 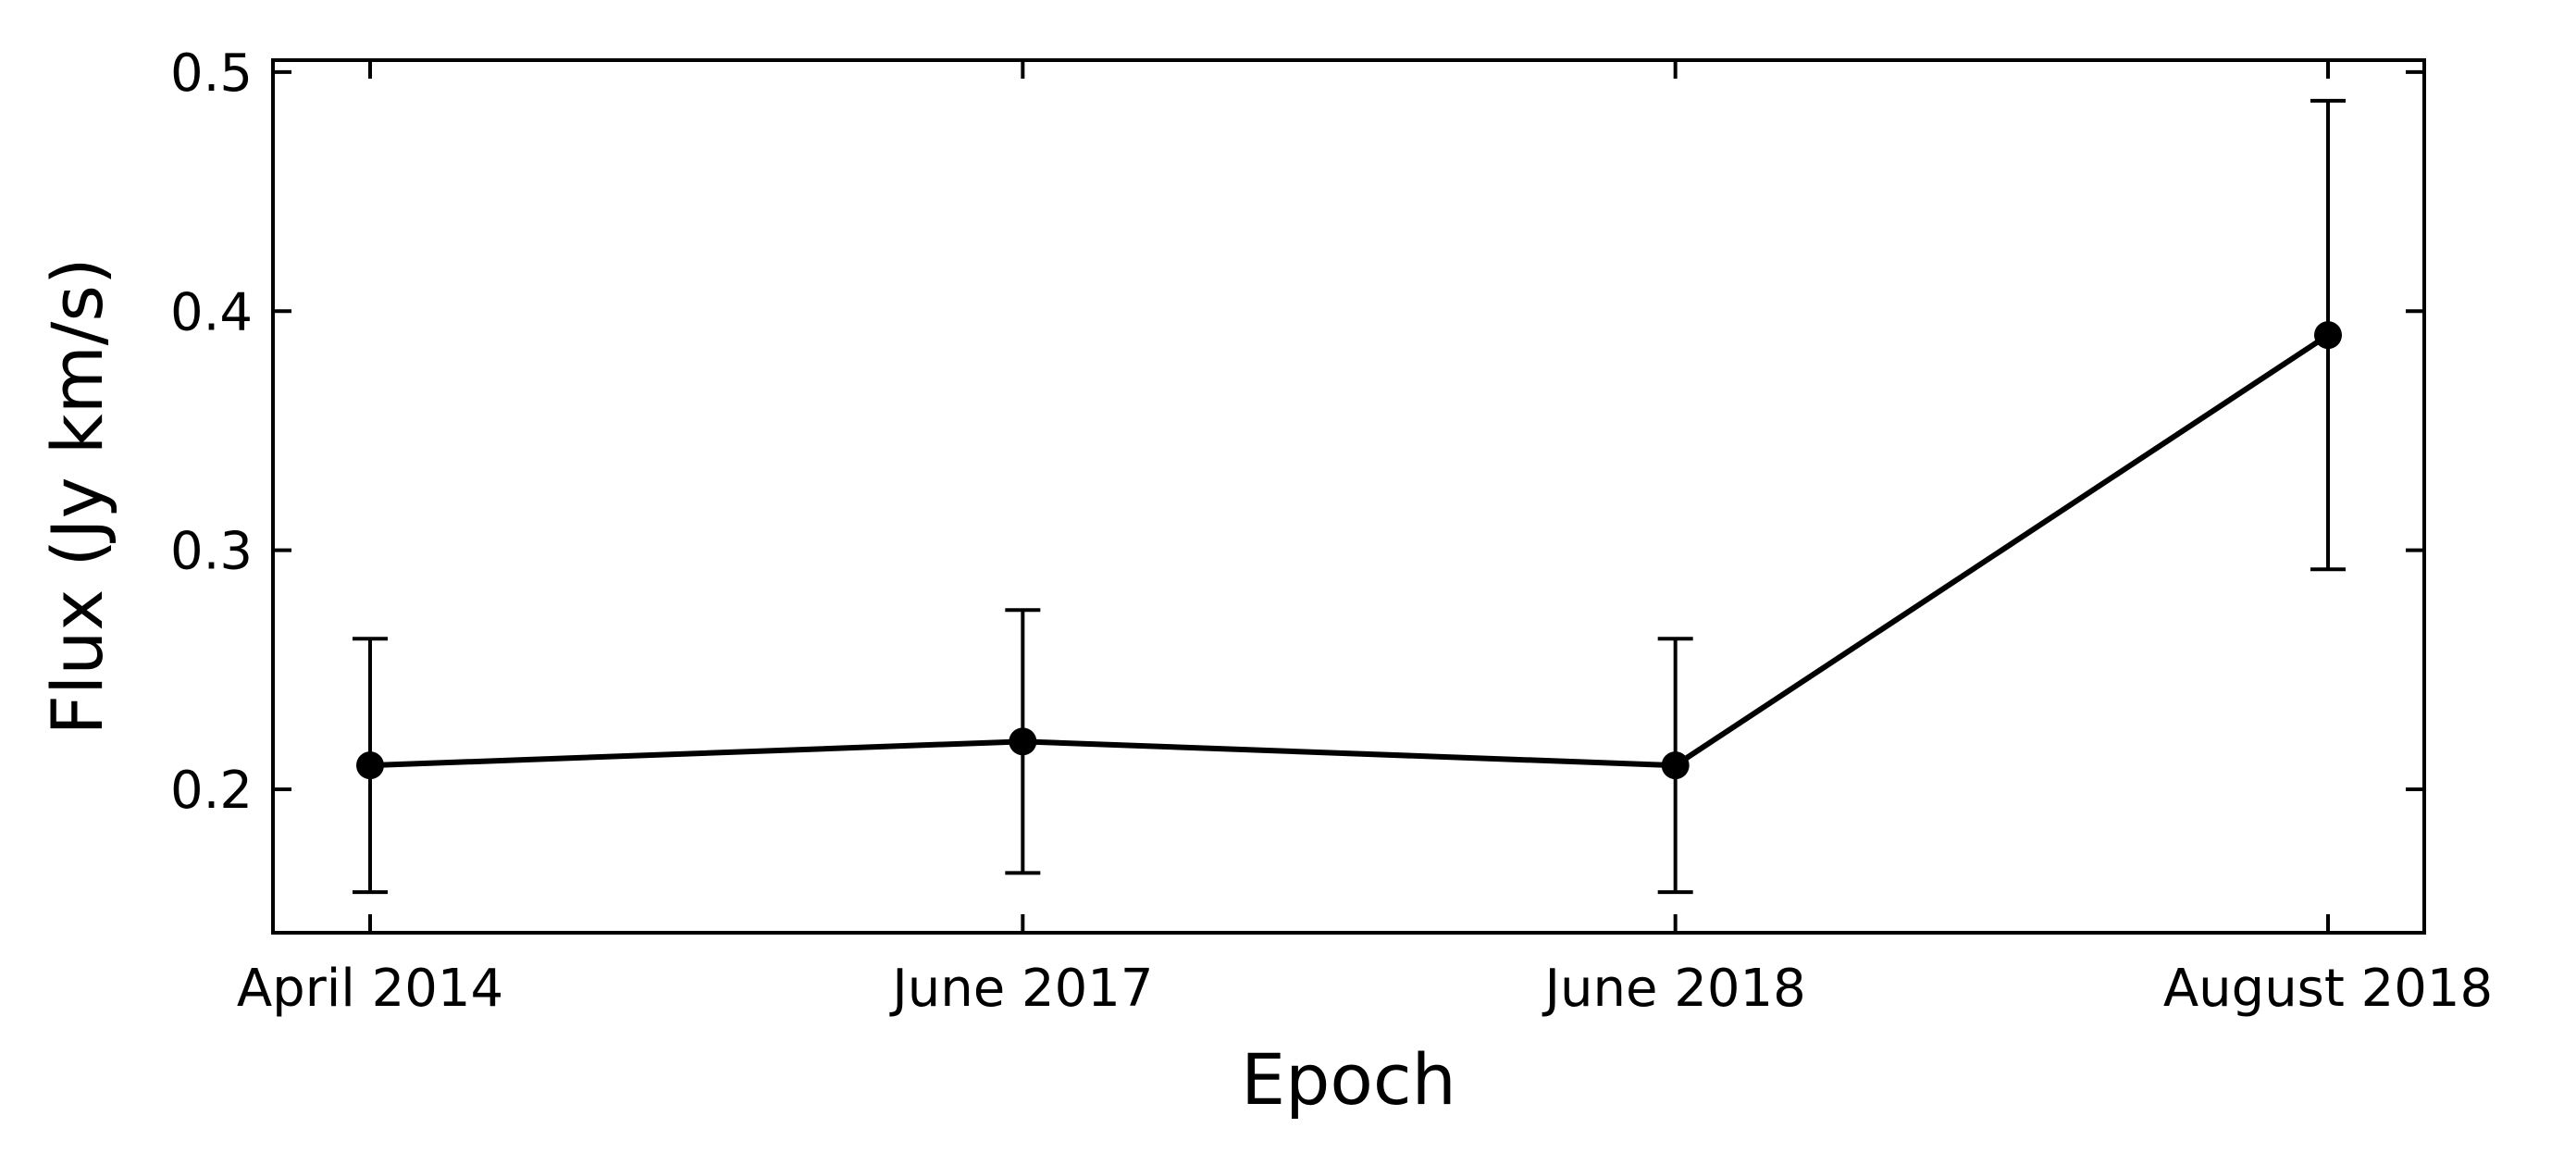 I want to click on y-tick-label: 0.4, so click(x=211, y=312).